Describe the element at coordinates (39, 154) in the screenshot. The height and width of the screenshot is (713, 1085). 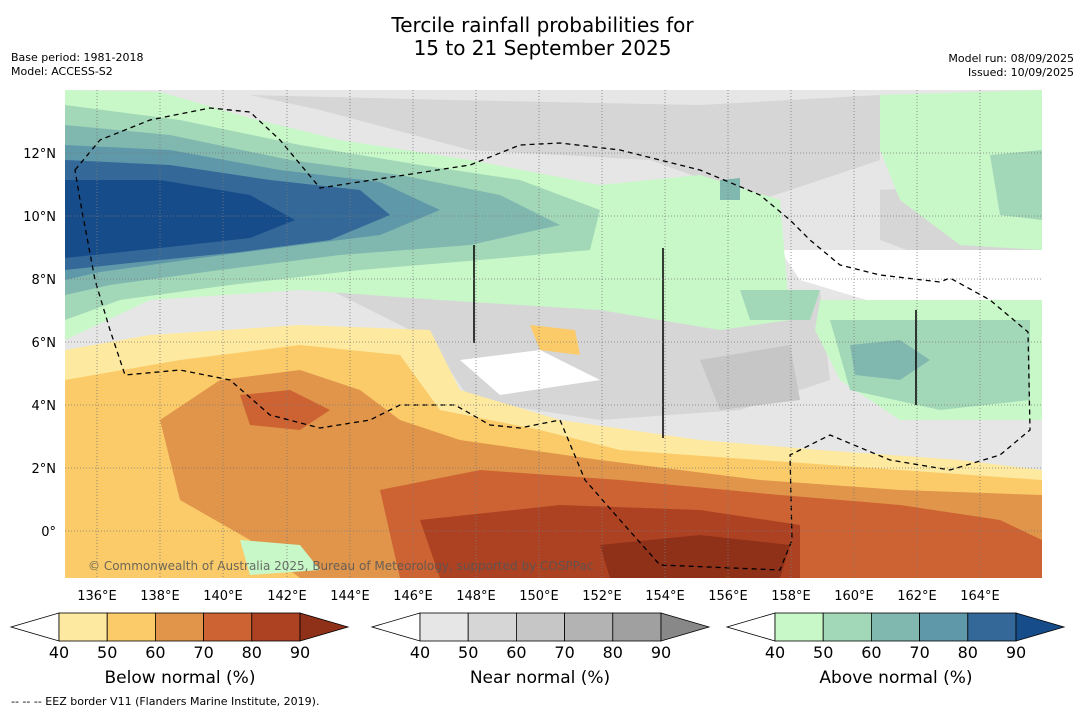
I see `lat-label: 12°N` at that location.